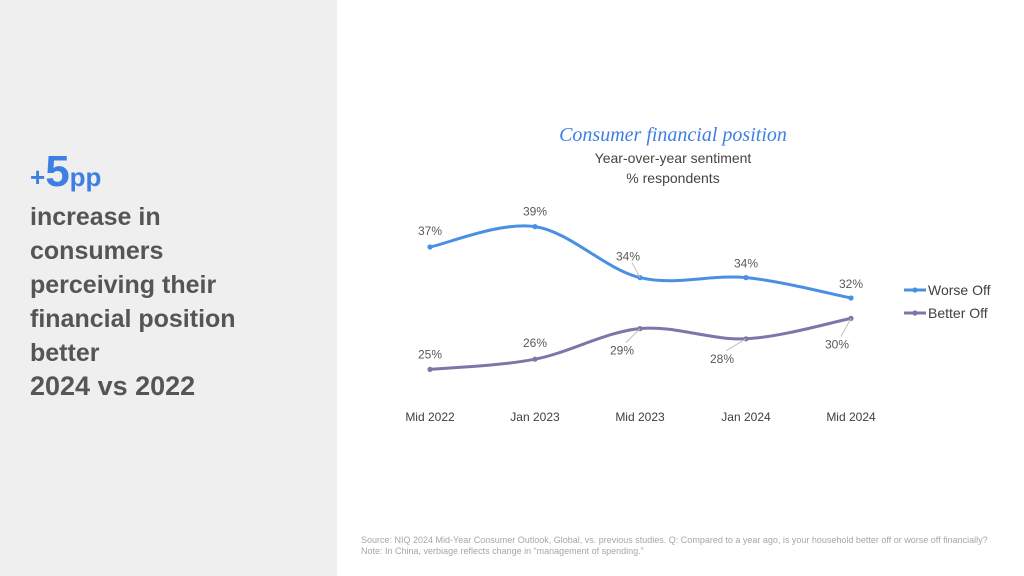 Image resolution: width=1024 pixels, height=576 pixels. What do you see at coordinates (837, 344) in the screenshot?
I see `data-label-better-off: 30%` at bounding box center [837, 344].